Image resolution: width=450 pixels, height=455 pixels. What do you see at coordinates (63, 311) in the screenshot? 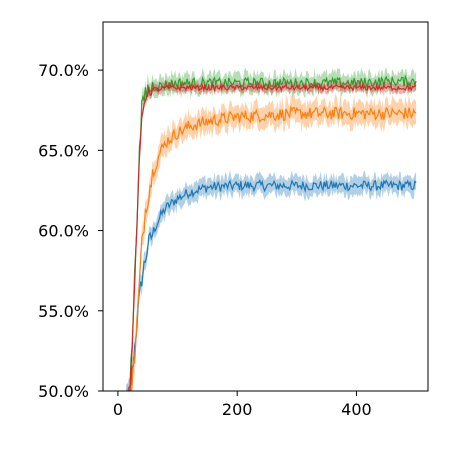
I see `y-tick-label: 55.0%` at bounding box center [63, 311].